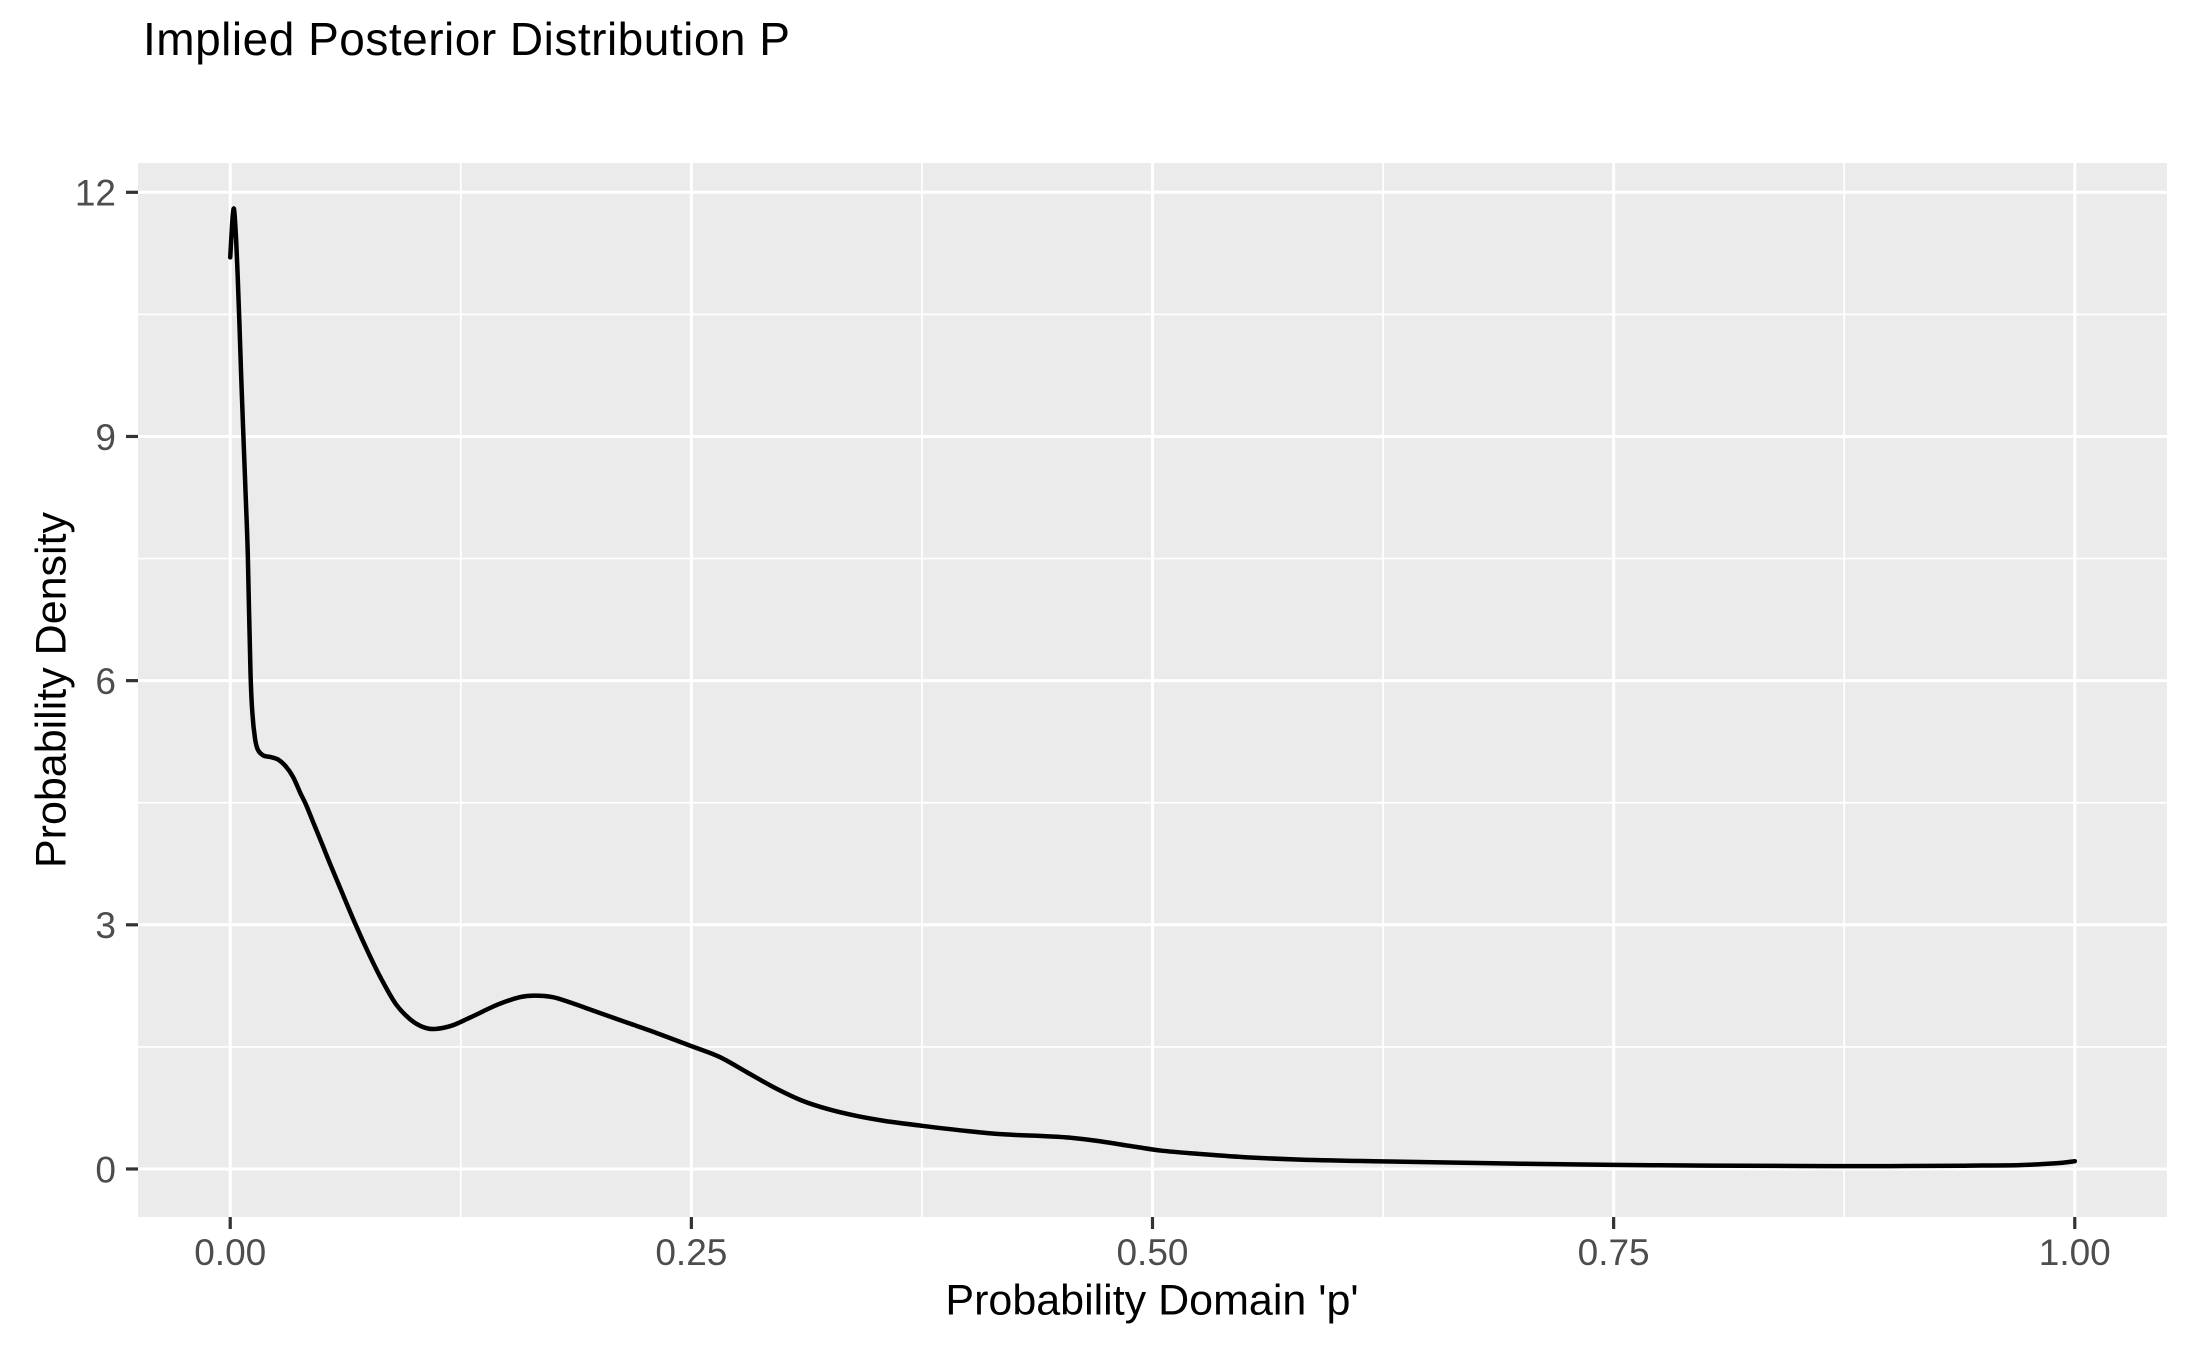 The height and width of the screenshot is (1350, 2187). Describe the element at coordinates (105, 925) in the screenshot. I see `y-tick-label: 3` at that location.